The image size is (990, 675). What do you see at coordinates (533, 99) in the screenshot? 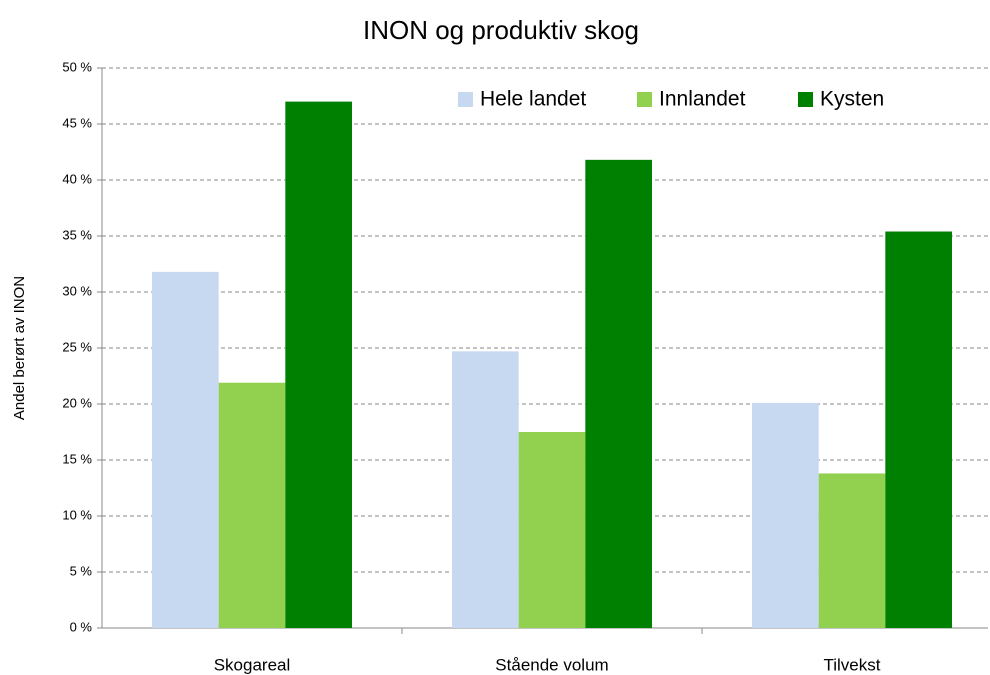
I see `legend-label: Hele landet` at bounding box center [533, 99].